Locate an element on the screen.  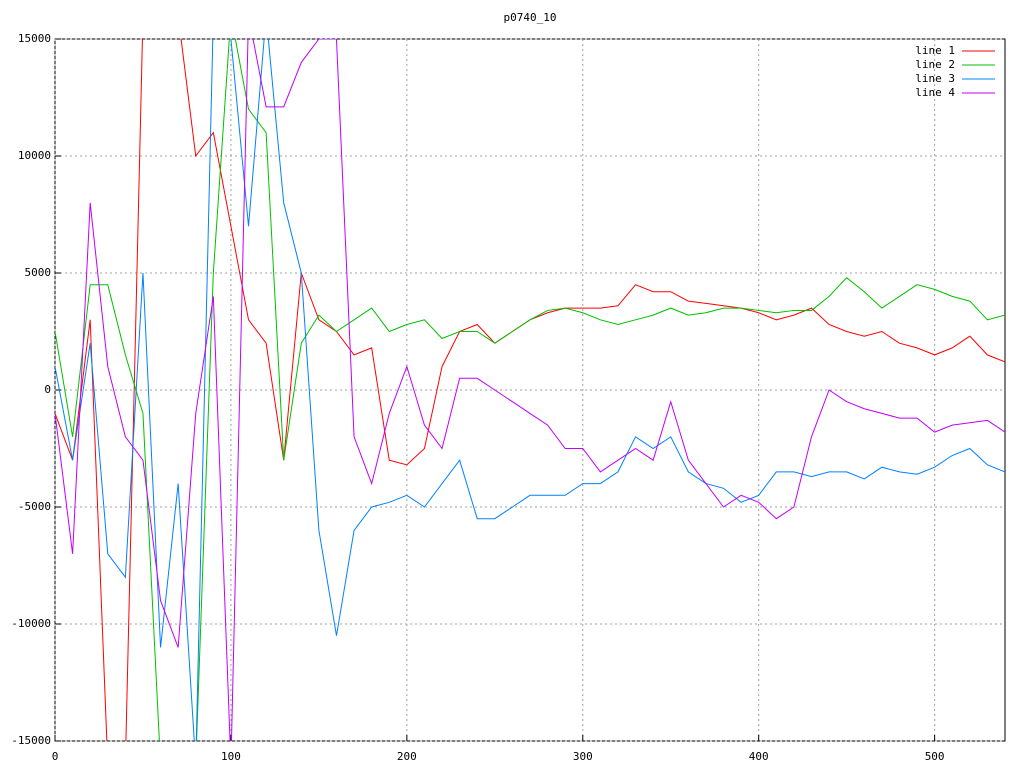
legend-label: line 2 is located at coordinates (935, 64).